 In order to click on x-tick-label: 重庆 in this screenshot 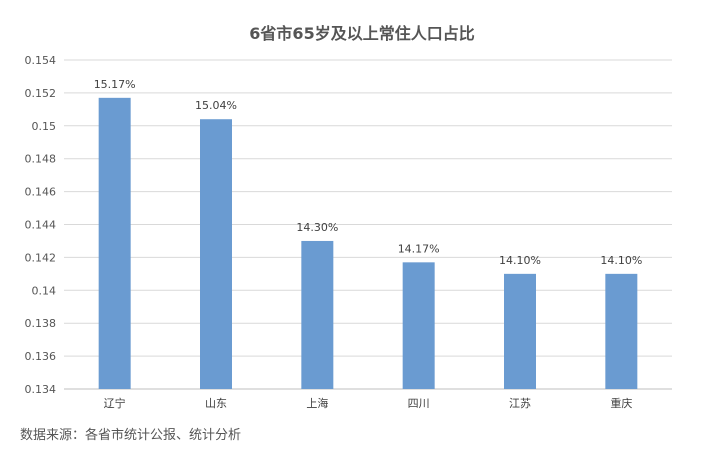, I will do `click(621, 403)`.